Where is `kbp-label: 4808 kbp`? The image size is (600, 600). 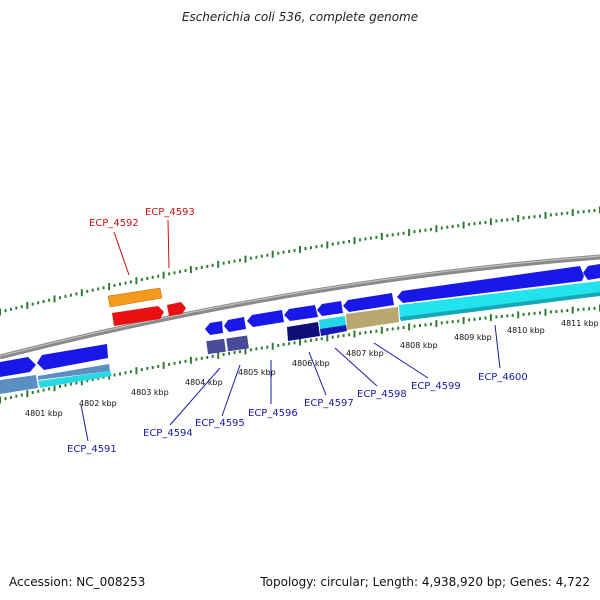 kbp-label: 4808 kbp is located at coordinates (419, 345).